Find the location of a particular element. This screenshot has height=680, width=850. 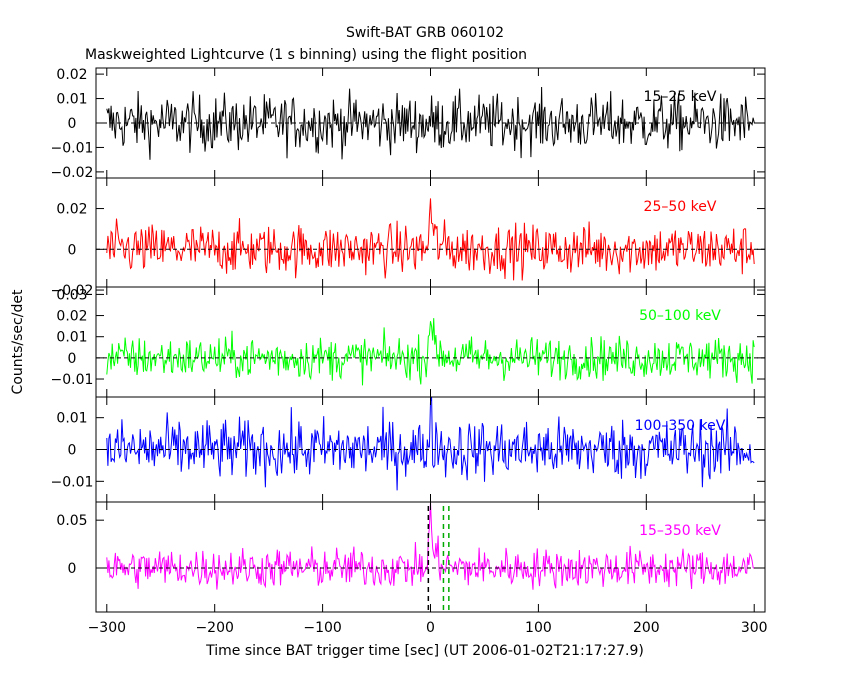

y-tick-label-1-0: −0.02 is located at coordinates (72, 291).